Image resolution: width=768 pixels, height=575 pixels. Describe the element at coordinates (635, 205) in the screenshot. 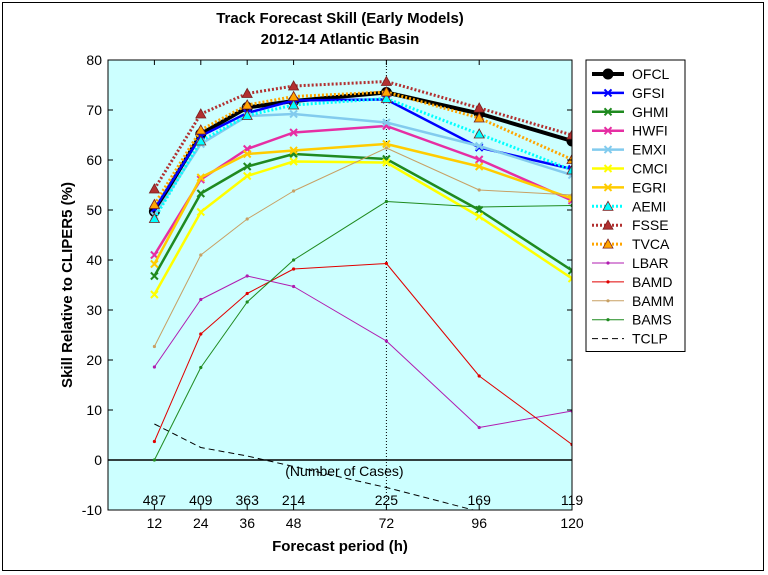

I see `legend-box` at that location.